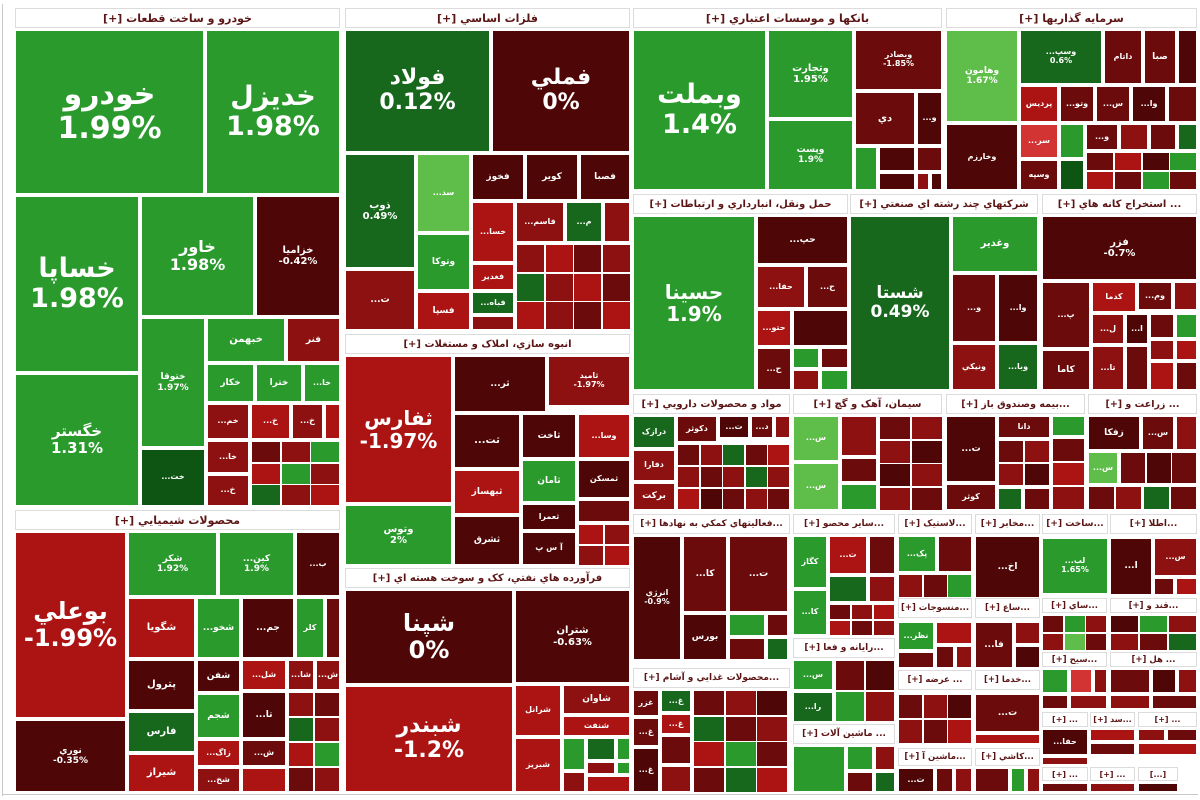  Describe the element at coordinates (1142, 404) in the screenshot. I see `sector-header-agriculture: ... زراعت و [+]` at that location.